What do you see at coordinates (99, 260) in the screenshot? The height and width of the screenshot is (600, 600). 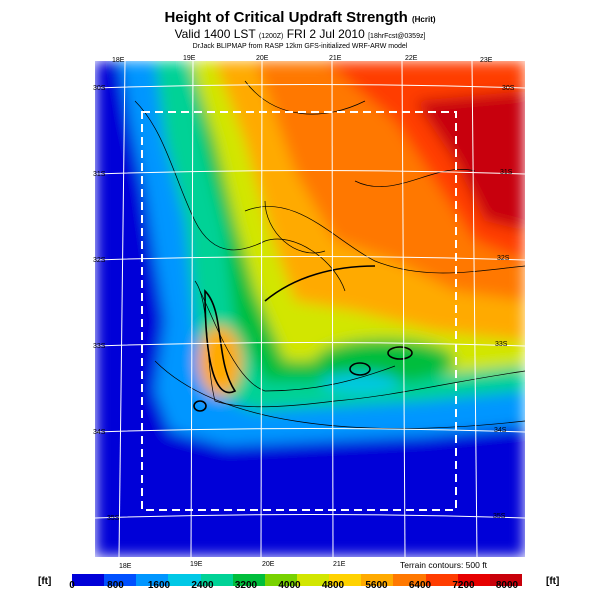 I see `lat-label-left: 32S` at bounding box center [99, 260].